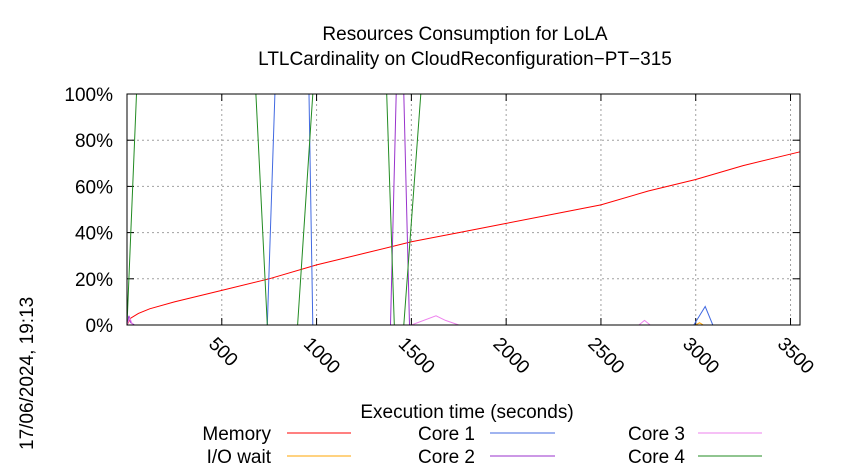 The image size is (850, 475). What do you see at coordinates (94, 187) in the screenshot?
I see `y-tick-label: 60%` at bounding box center [94, 187].